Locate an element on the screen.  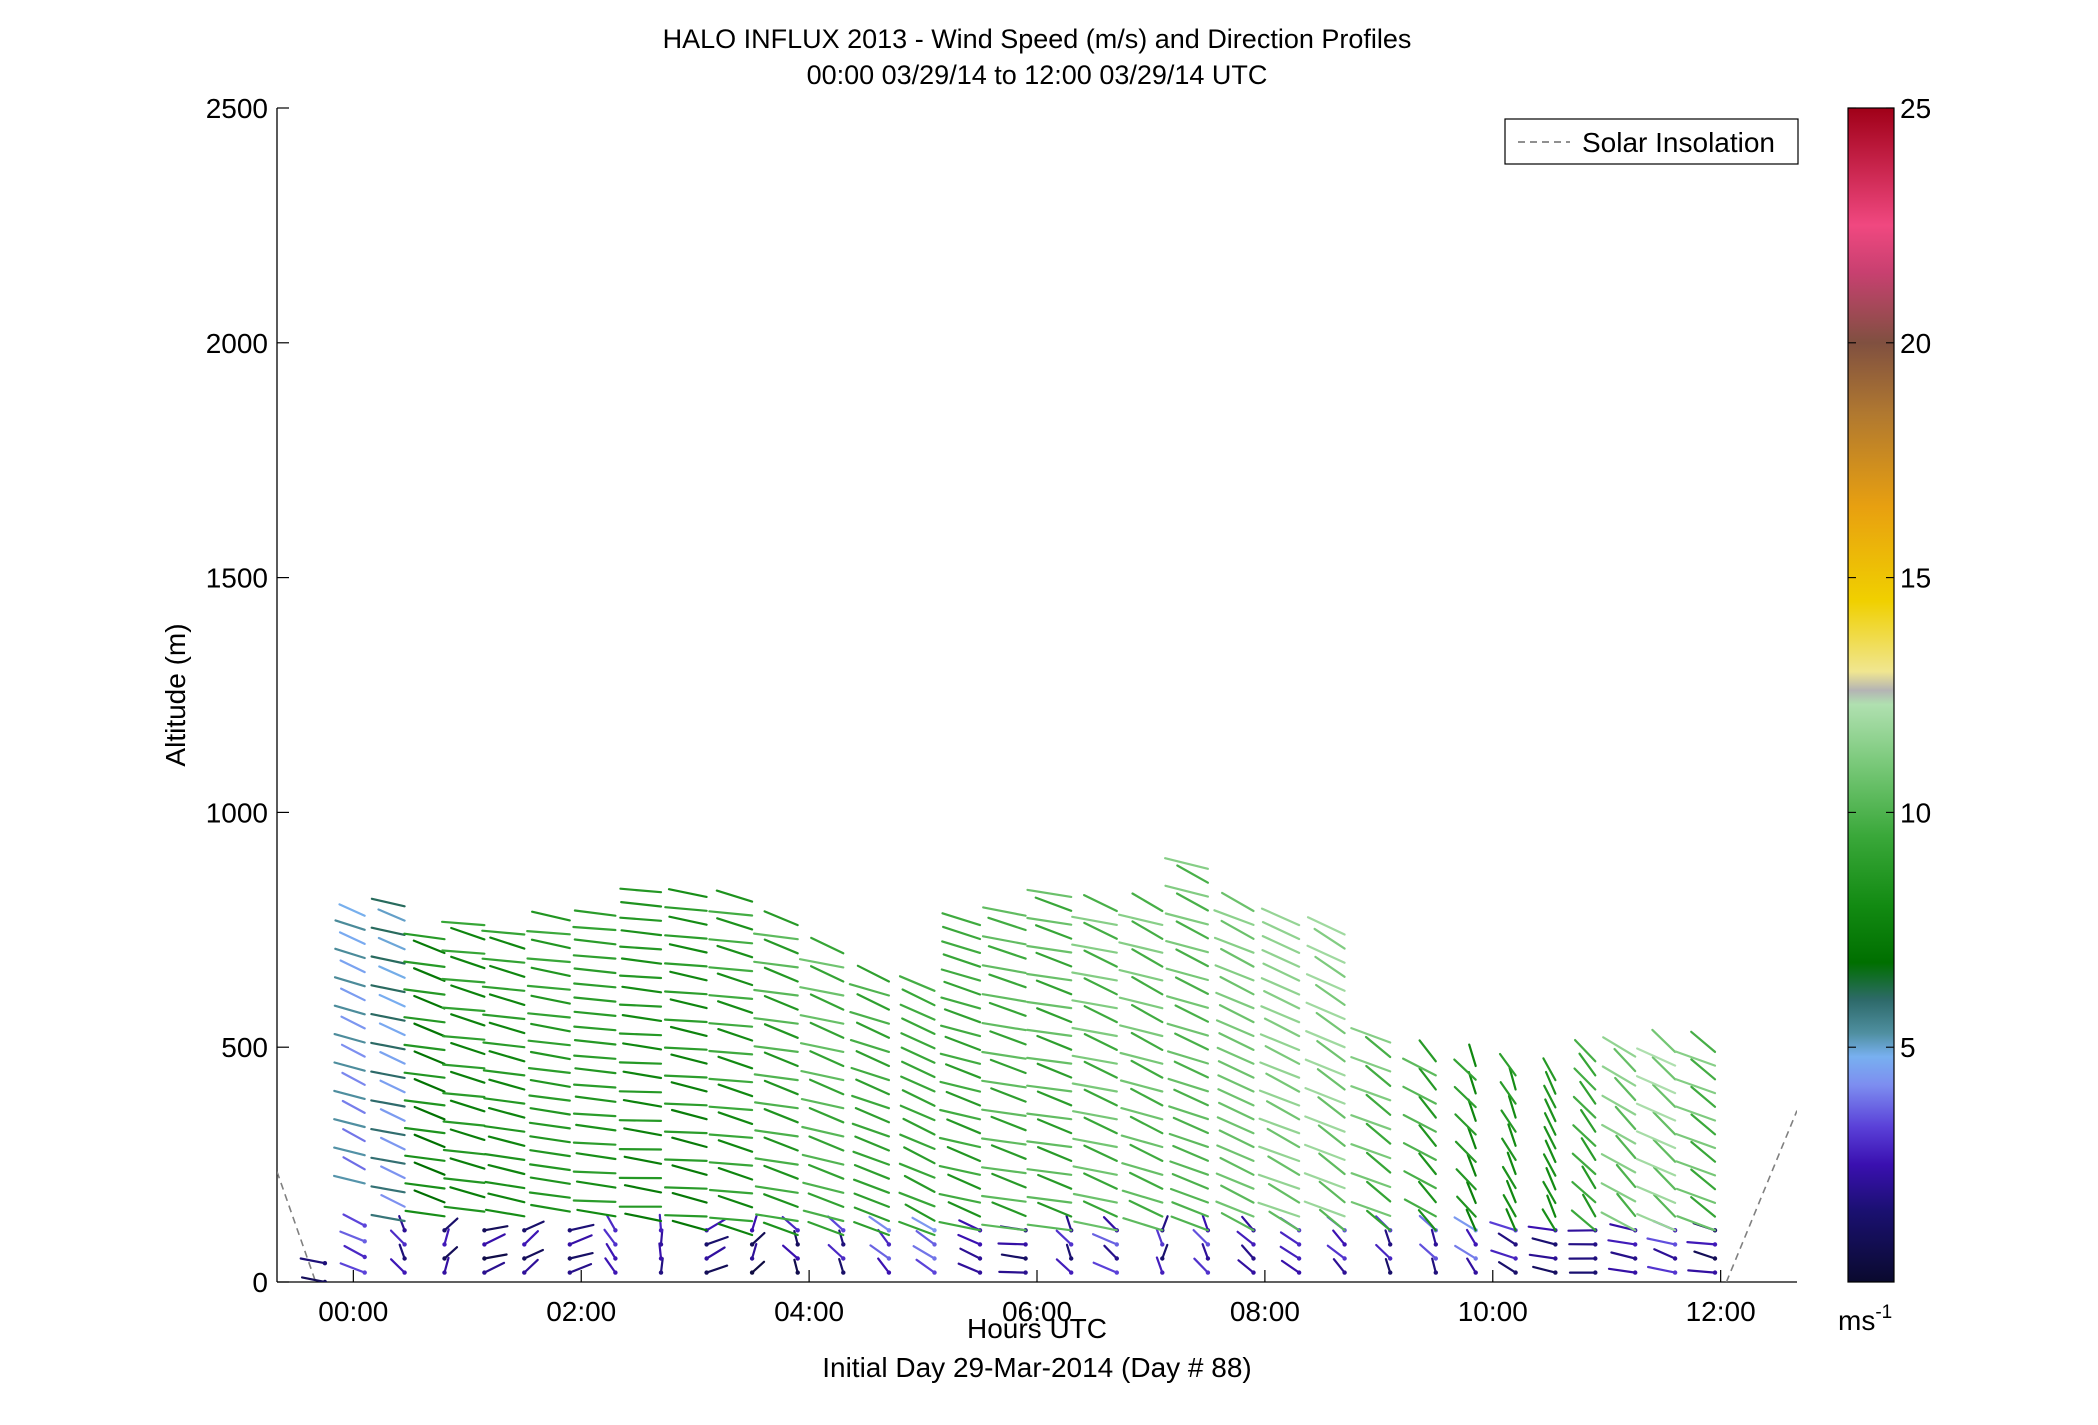
chart-subtitle: 00:00 03/29/14 to 12:00 03/29/14 UTC is located at coordinates (1037, 75).